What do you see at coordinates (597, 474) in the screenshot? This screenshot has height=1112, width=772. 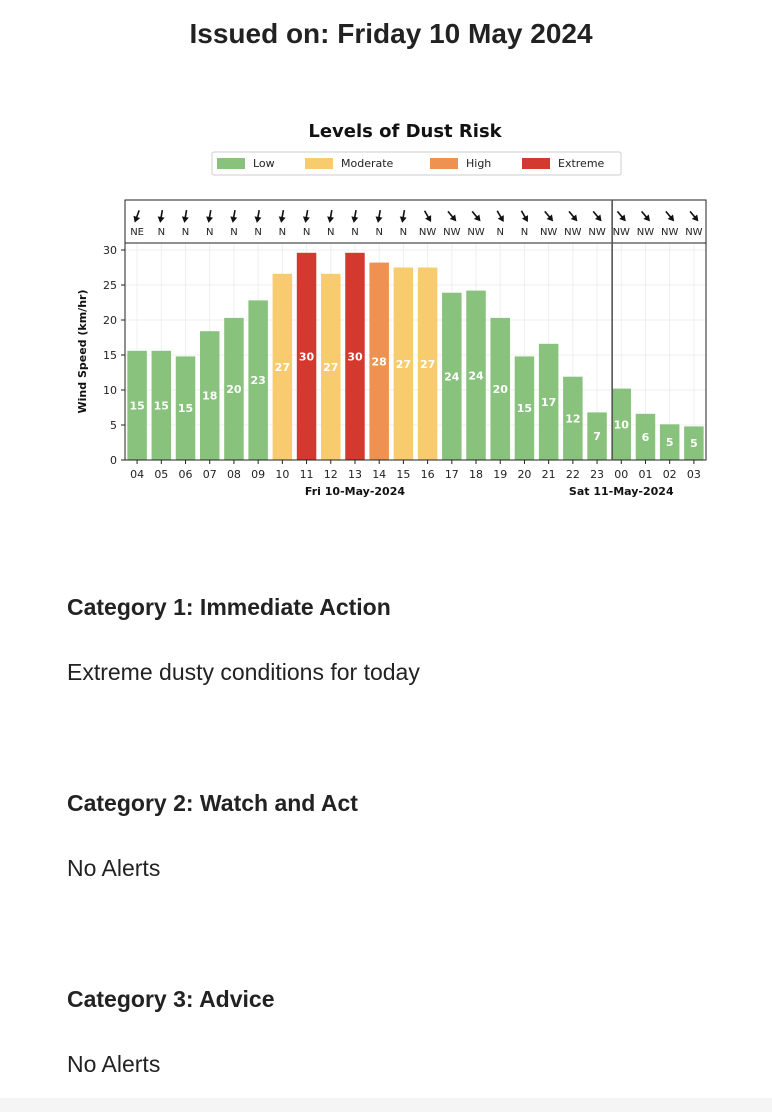 I see `x-tick-label: 23` at bounding box center [597, 474].